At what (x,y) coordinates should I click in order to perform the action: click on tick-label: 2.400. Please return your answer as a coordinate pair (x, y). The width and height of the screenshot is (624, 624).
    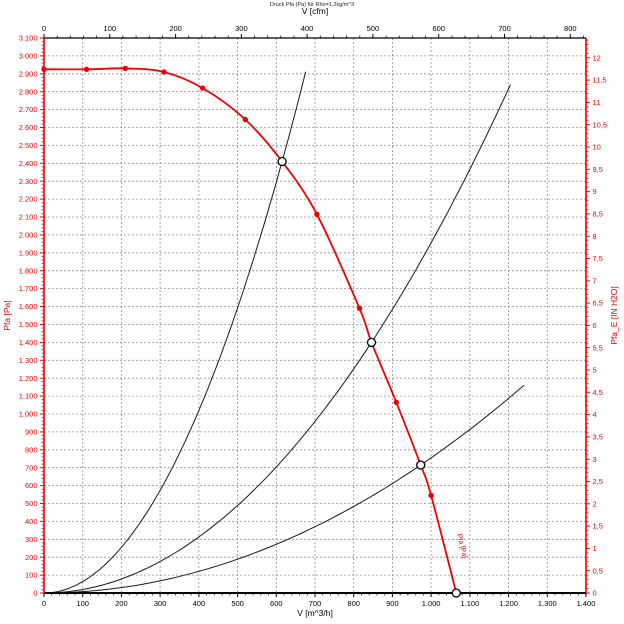
    Looking at the image, I should click on (28, 163).